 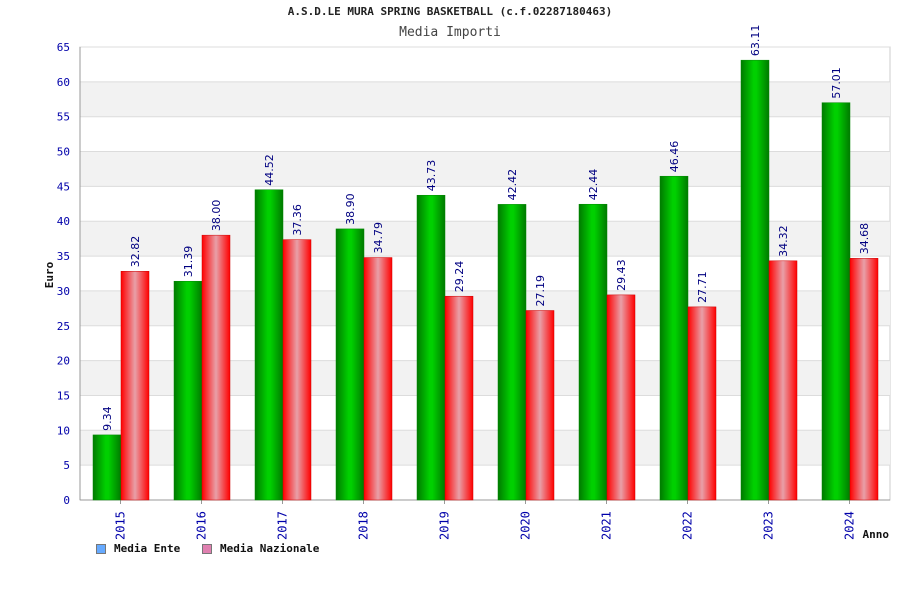 I want to click on x-tick-label: 2016, so click(x=202, y=525).